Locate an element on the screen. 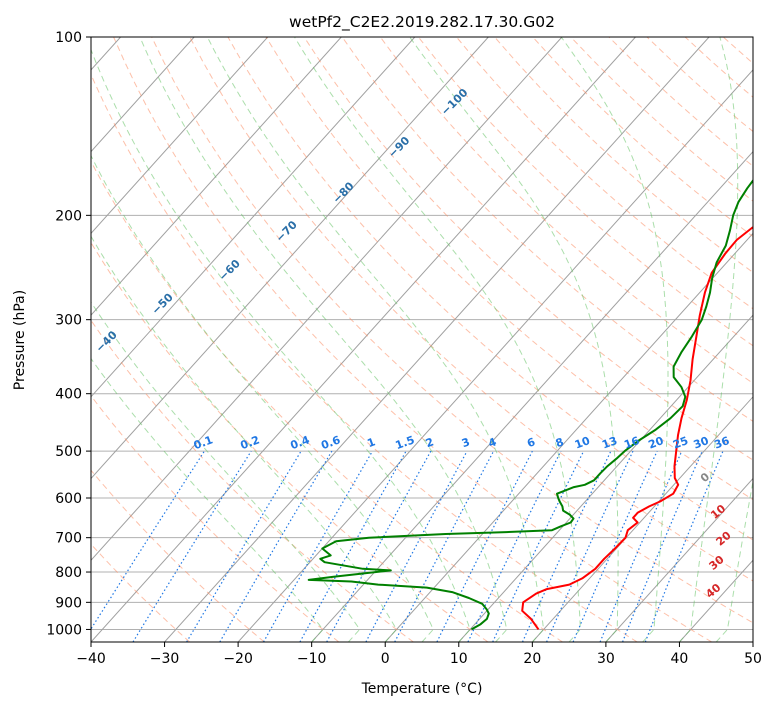  mixing-ratio-label: 6 is located at coordinates (531, 442).